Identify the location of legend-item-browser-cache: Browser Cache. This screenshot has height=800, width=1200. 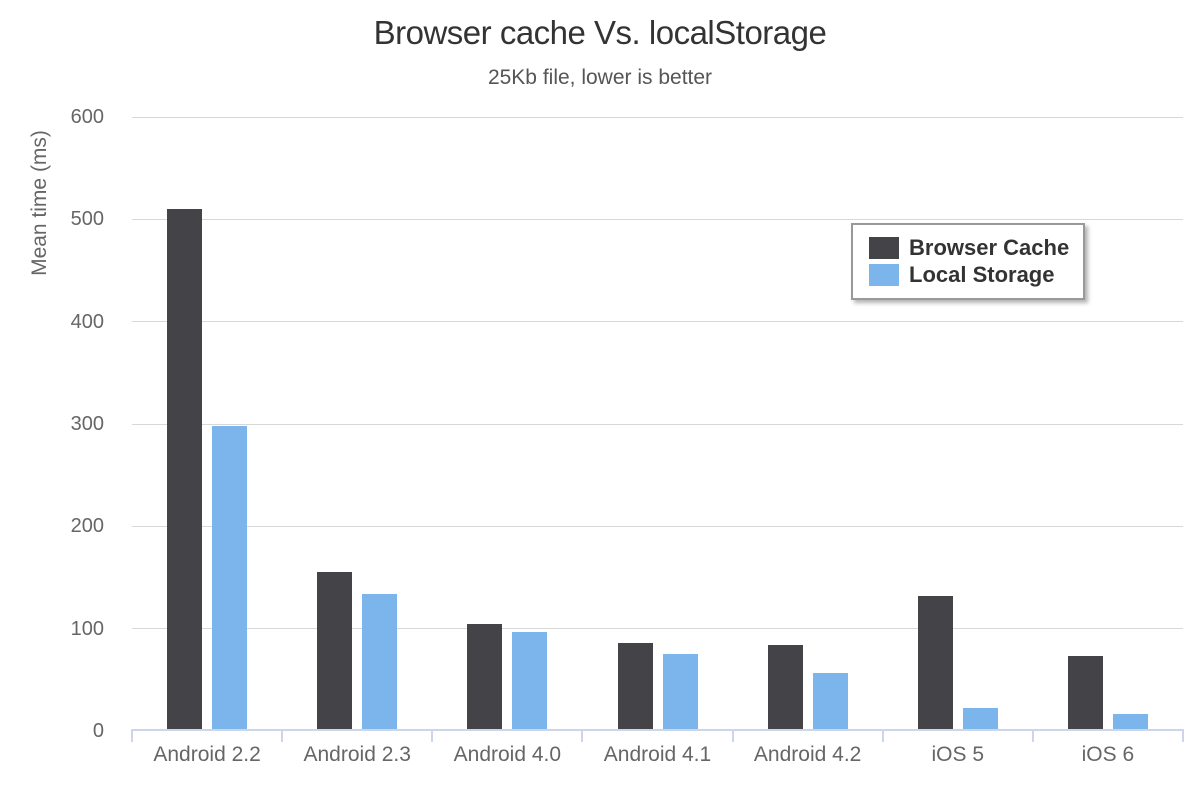
(969, 248).